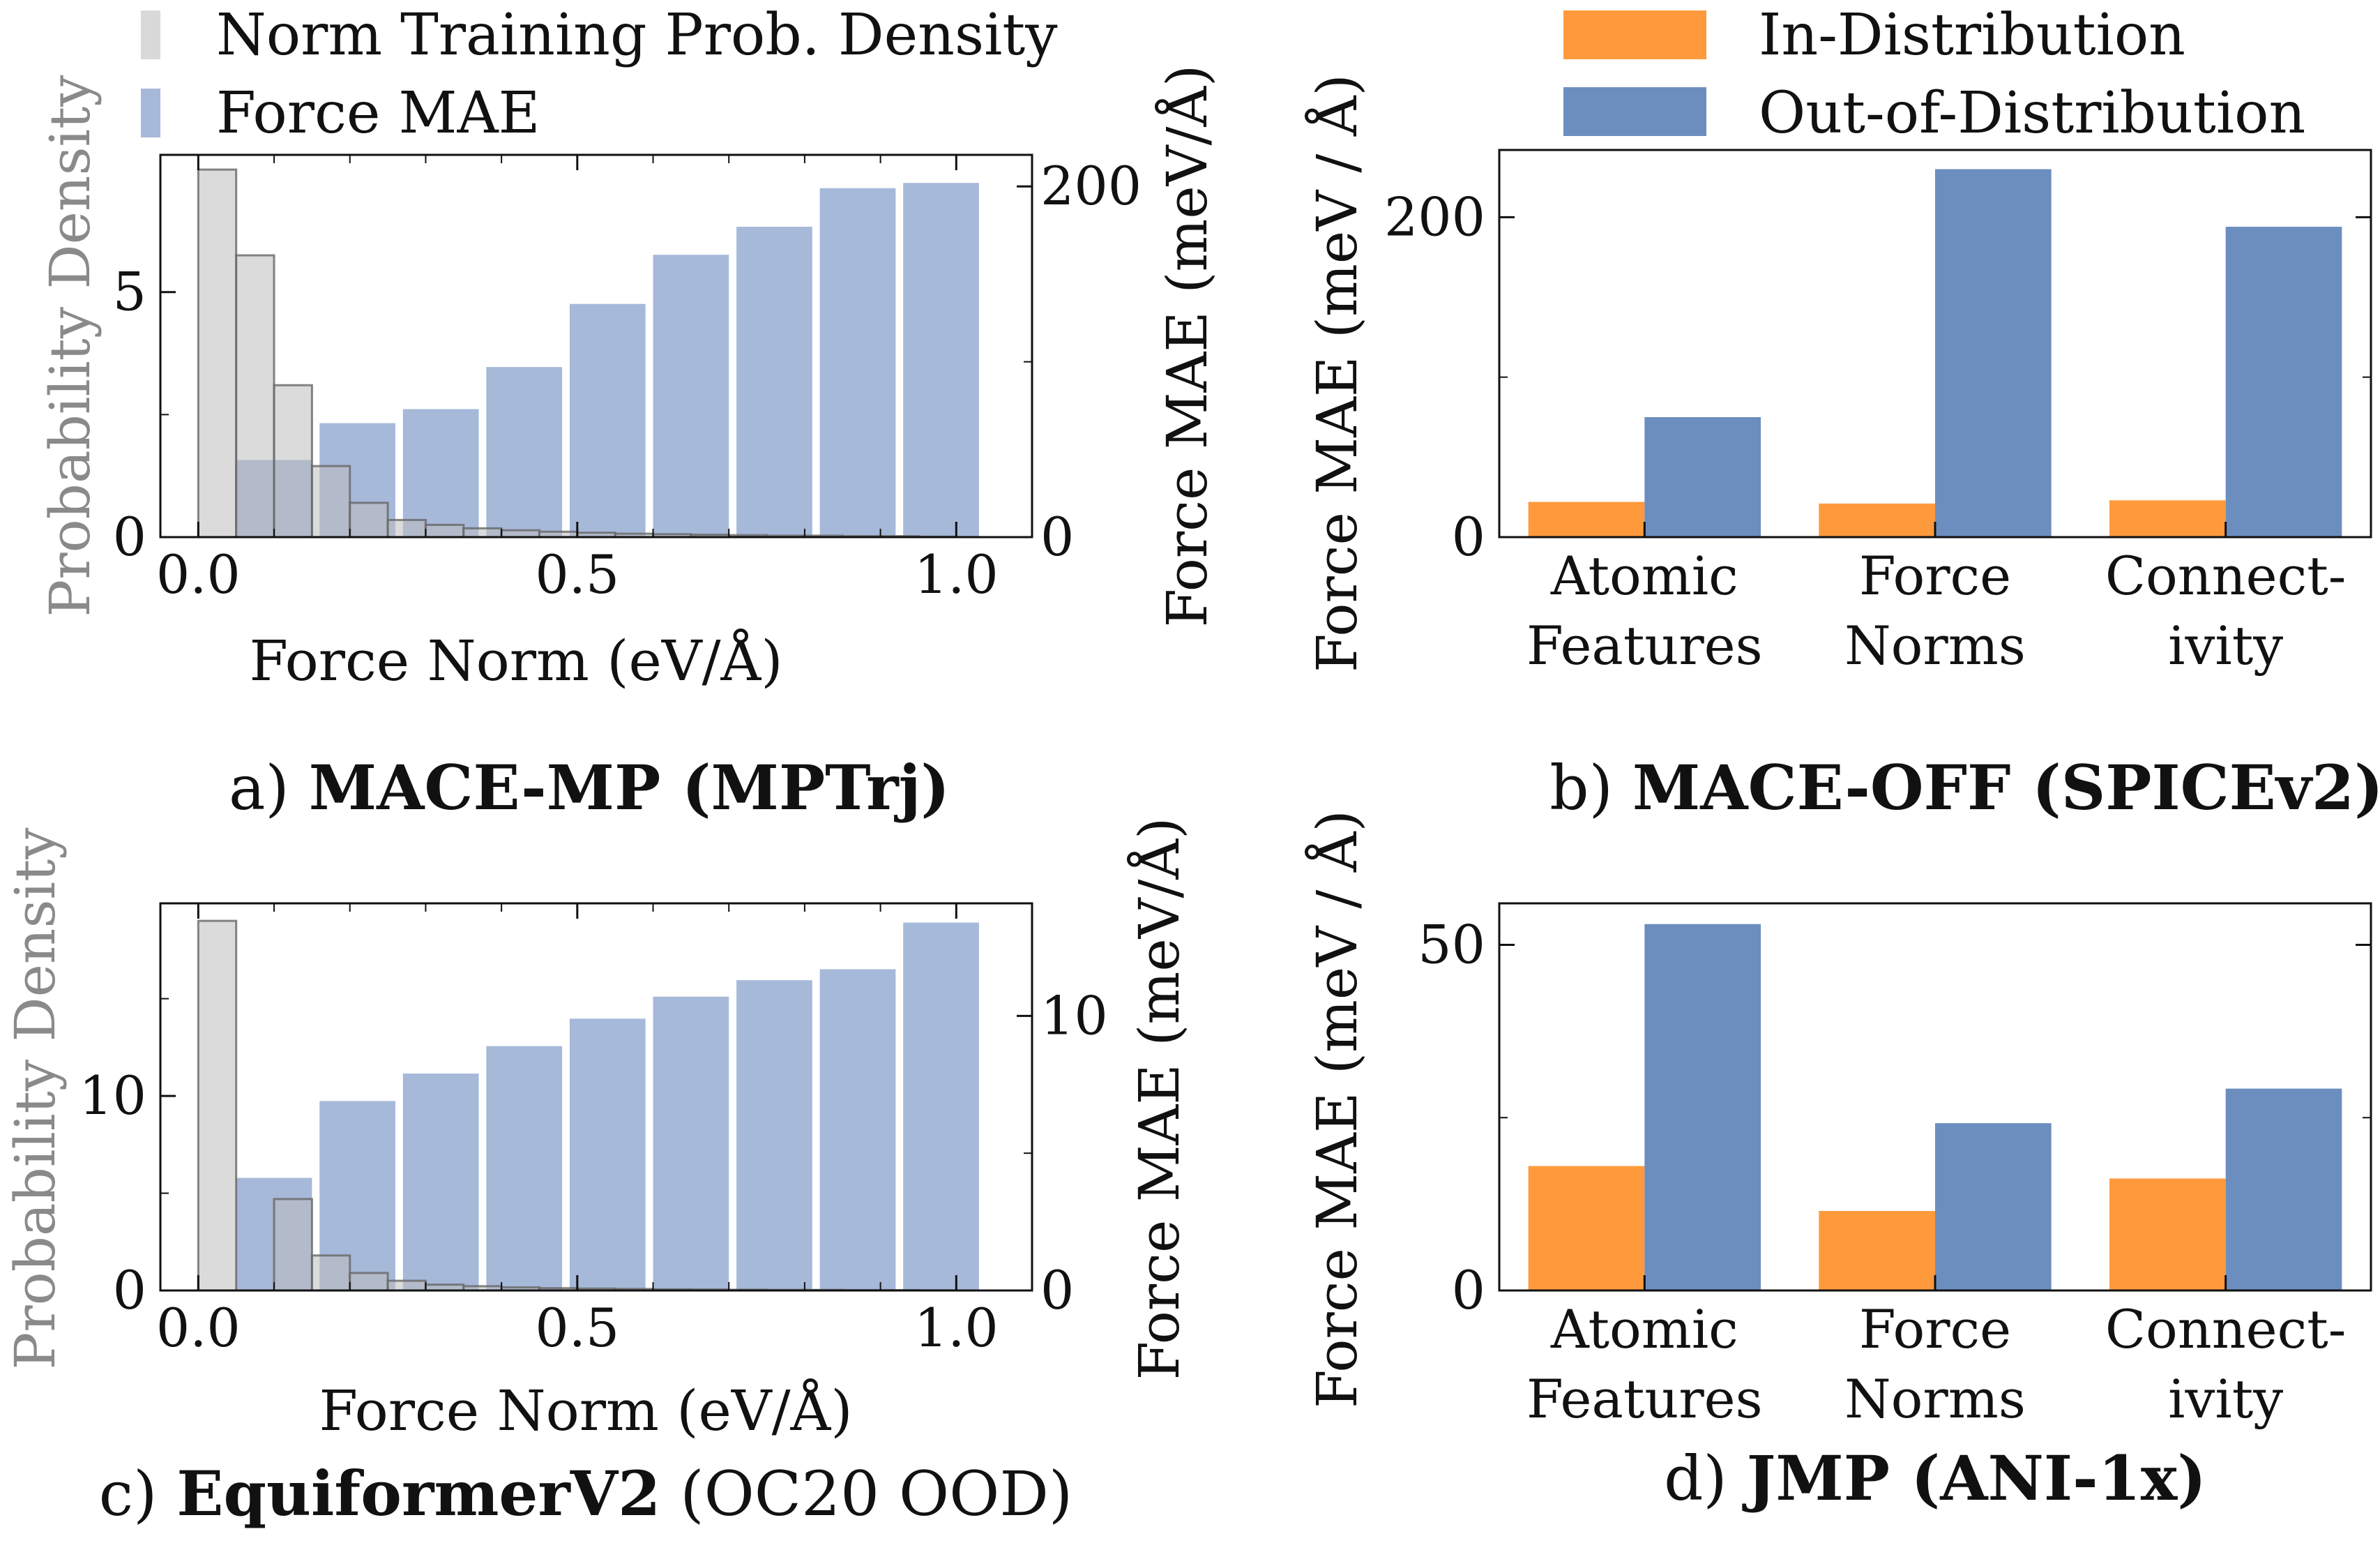 Image resolution: width=2380 pixels, height=1543 pixels. What do you see at coordinates (1434, 217) in the screenshot?
I see `y-tick-label: 200` at bounding box center [1434, 217].